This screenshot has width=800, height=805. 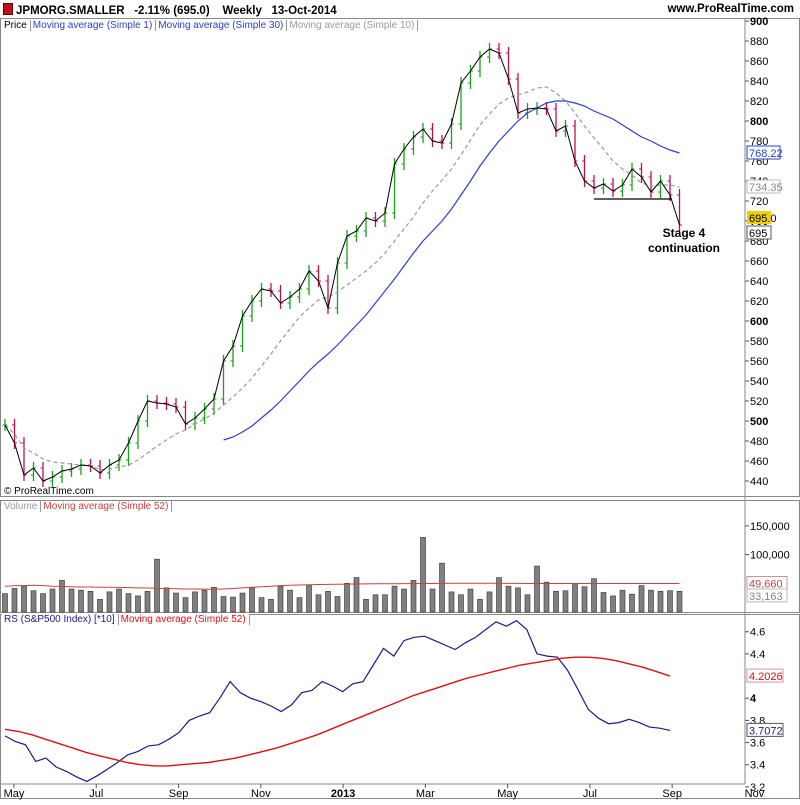 I want to click on legend-ma30: Moving average (Simple 30), so click(x=222, y=25).